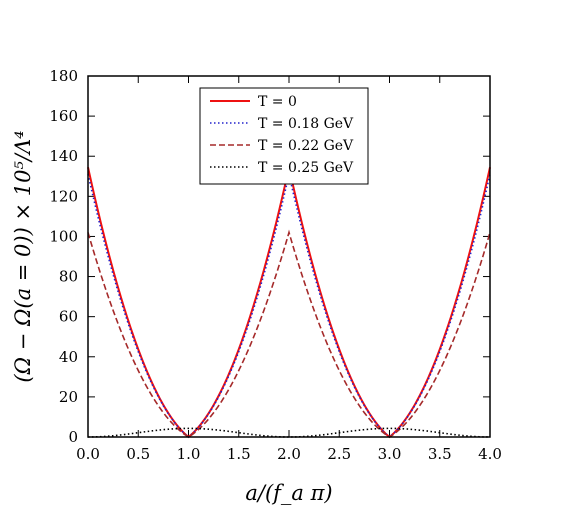 The width and height of the screenshot is (581, 517). I want to click on y-tick-label: 60, so click(68, 317).